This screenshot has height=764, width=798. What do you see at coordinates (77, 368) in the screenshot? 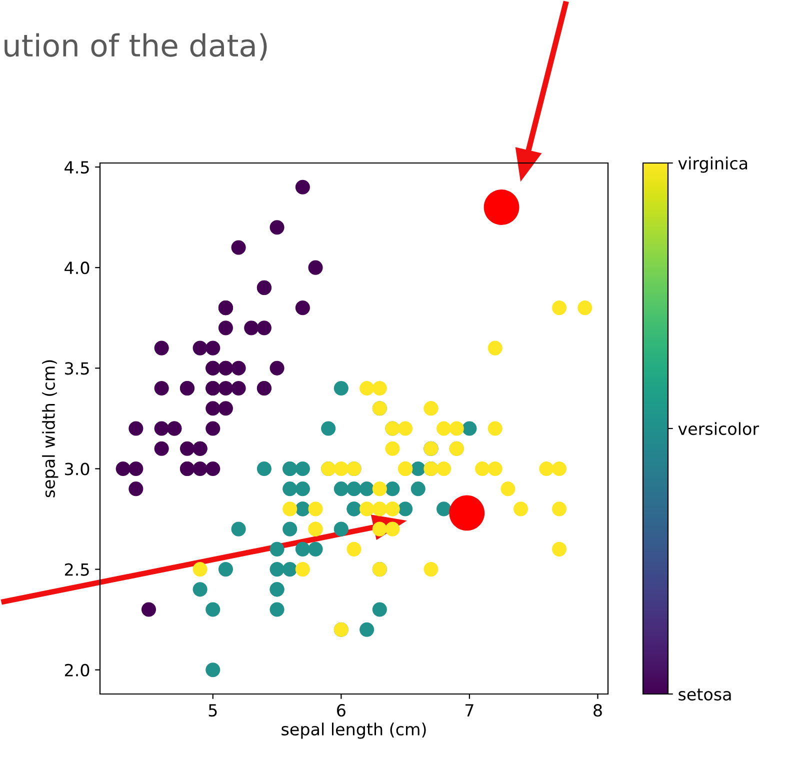
I see `y-tick-label: 3.5` at bounding box center [77, 368].